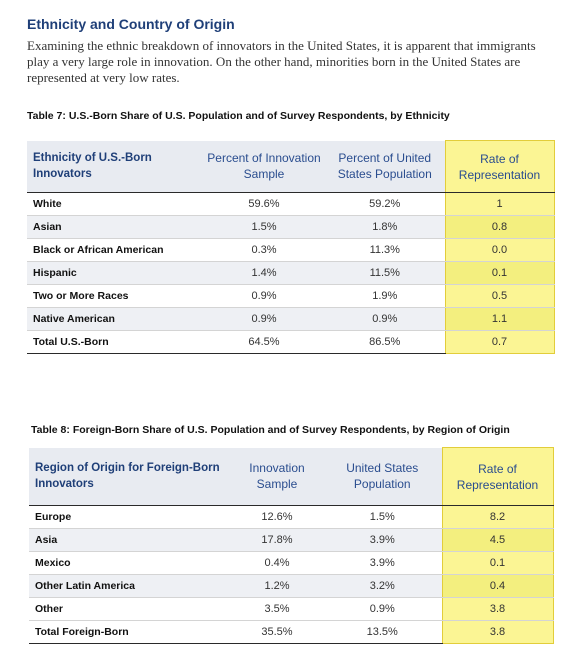 The image size is (577, 655). I want to click on table8-header-rate: Rate of Representation, so click(497, 476).